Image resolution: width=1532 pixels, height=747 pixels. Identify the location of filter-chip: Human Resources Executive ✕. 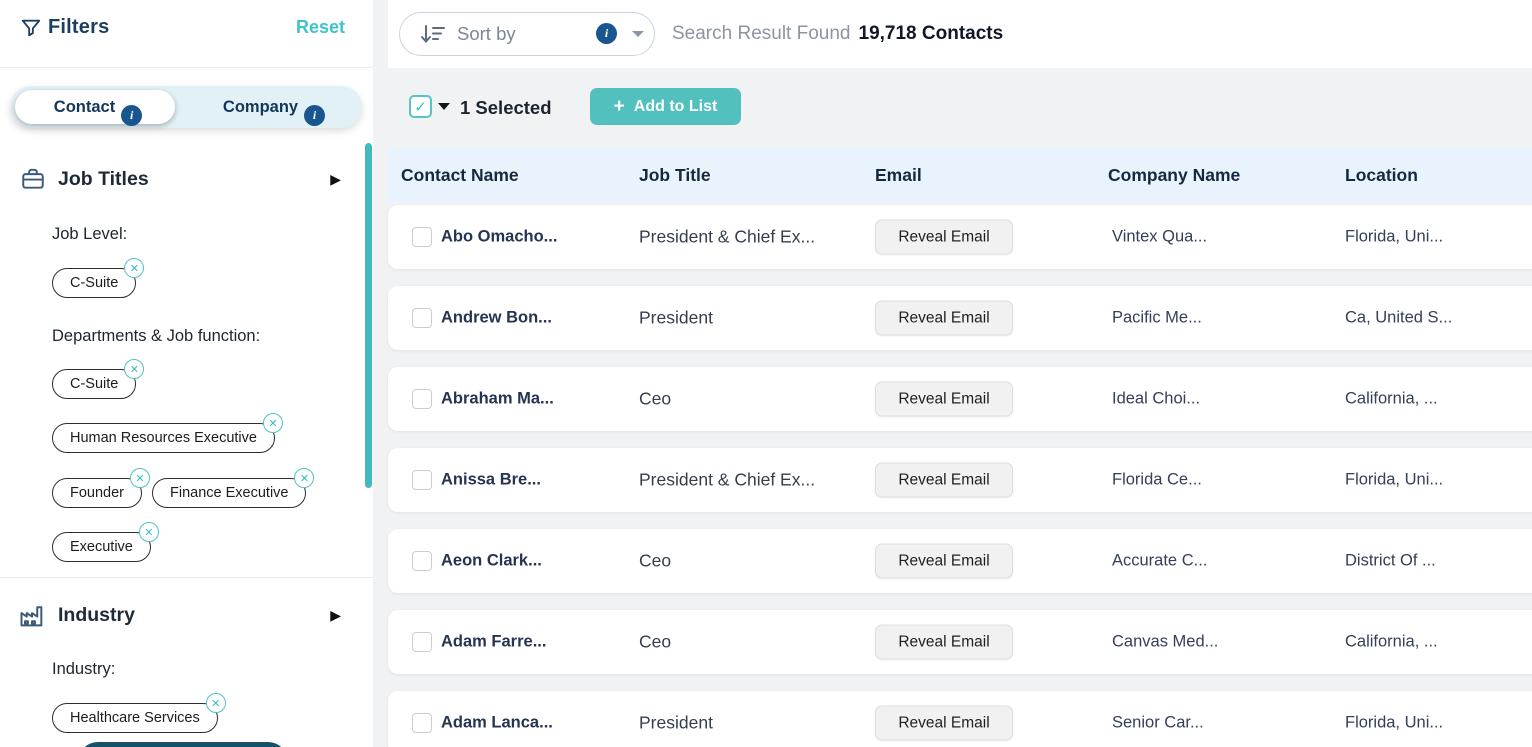
(167, 433).